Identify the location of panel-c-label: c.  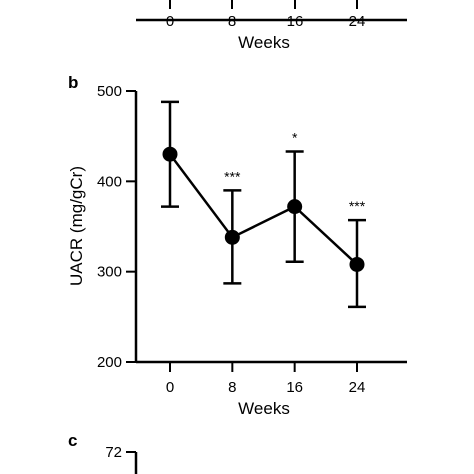
(72, 440).